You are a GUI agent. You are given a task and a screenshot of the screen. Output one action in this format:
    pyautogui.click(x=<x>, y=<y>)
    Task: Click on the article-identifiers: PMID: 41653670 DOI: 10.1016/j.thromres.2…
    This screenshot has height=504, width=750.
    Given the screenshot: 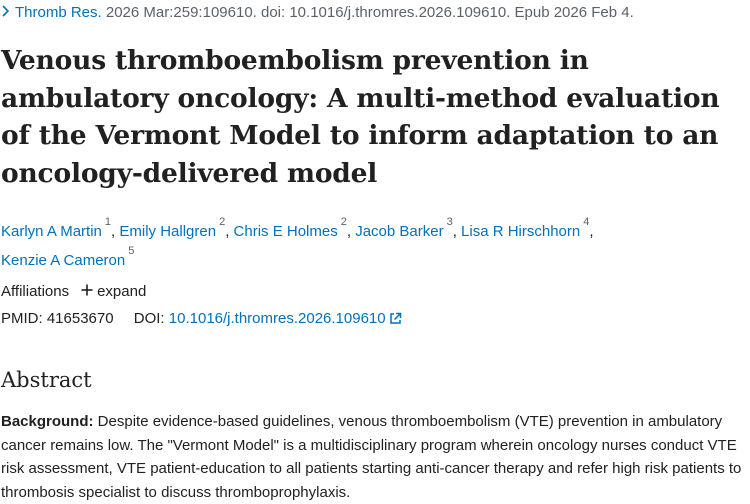 What is the action you would take?
    pyautogui.click(x=201, y=320)
    